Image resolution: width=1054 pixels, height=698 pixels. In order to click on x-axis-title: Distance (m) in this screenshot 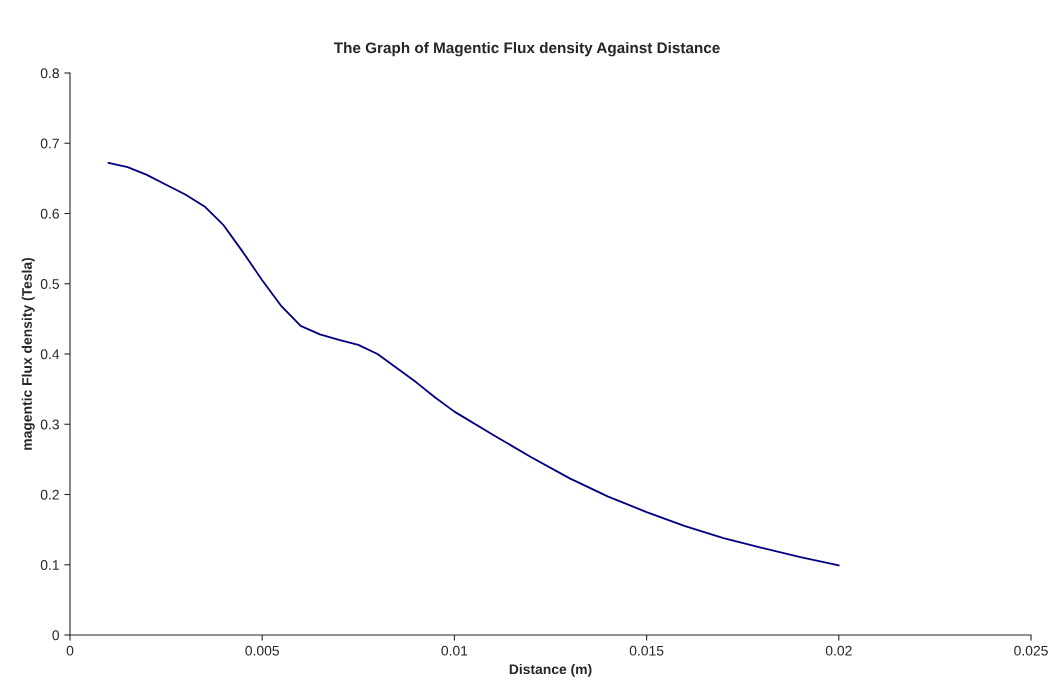, I will do `click(550, 670)`.